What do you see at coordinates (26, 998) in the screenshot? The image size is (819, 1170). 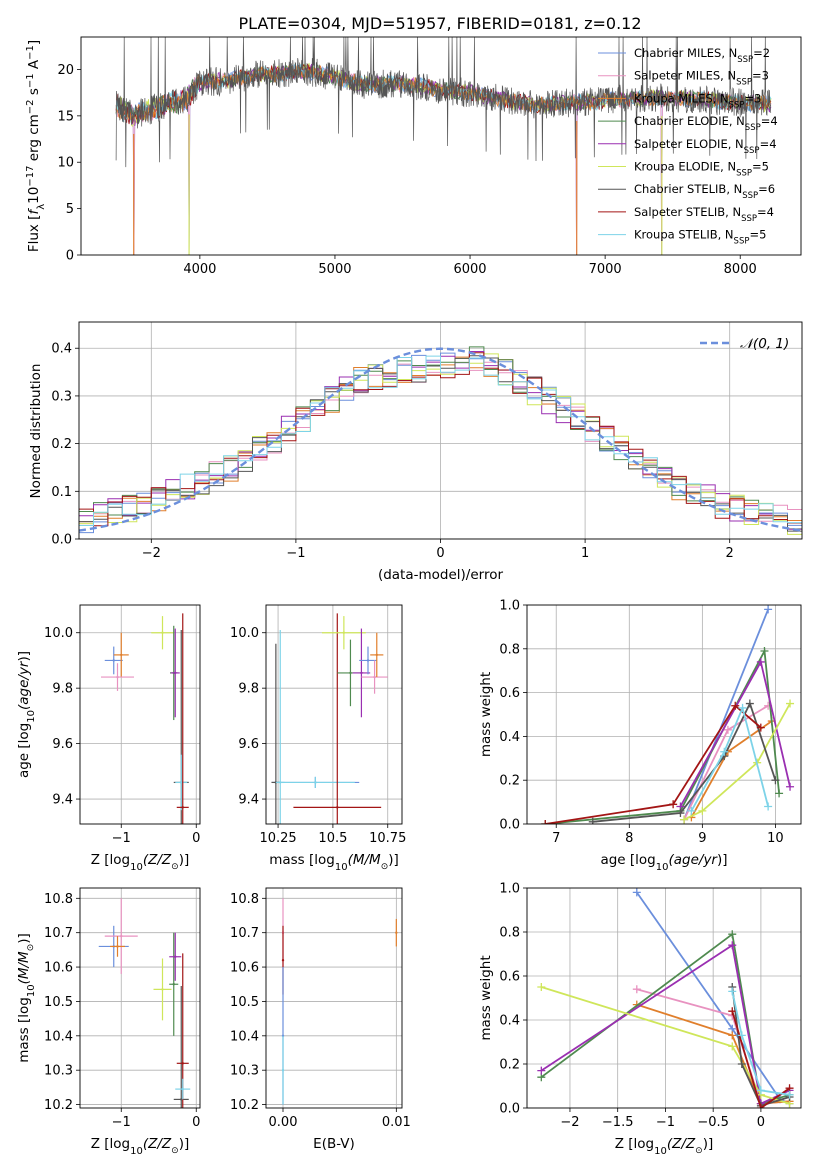 I see `mass-vs-Z-ylabel: mass [log10(M/M⊙)]` at bounding box center [26, 998].